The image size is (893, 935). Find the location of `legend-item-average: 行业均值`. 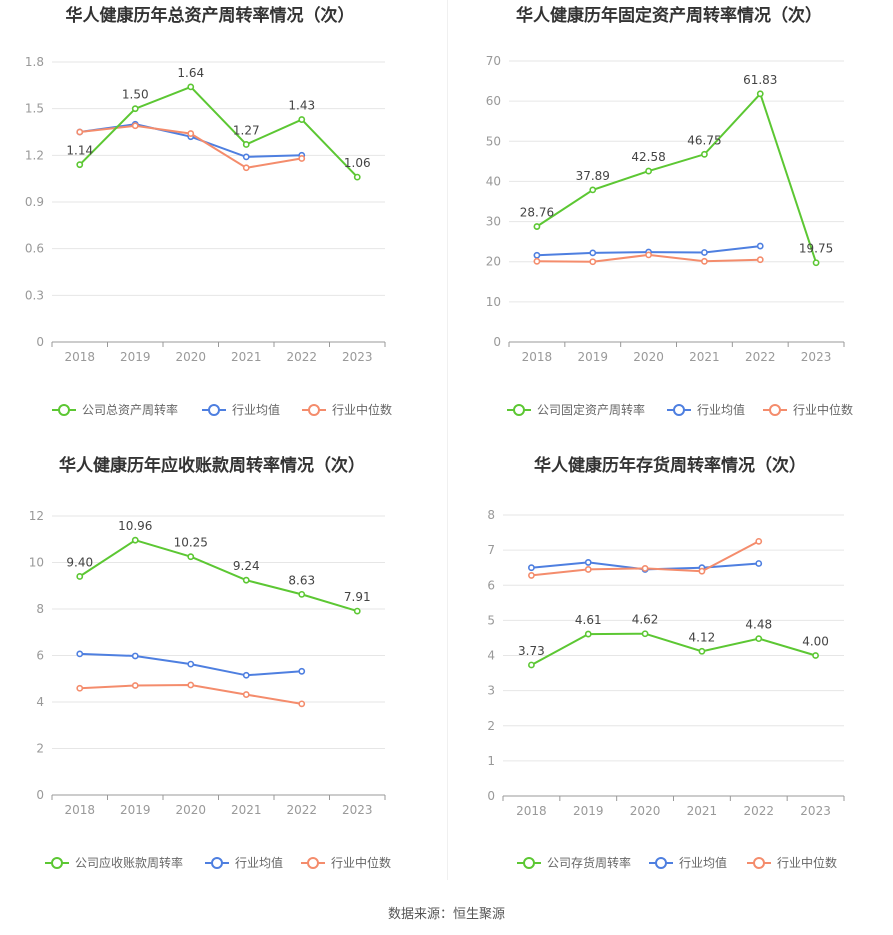

legend-item-average: 行业均值 is located at coordinates (706, 409).